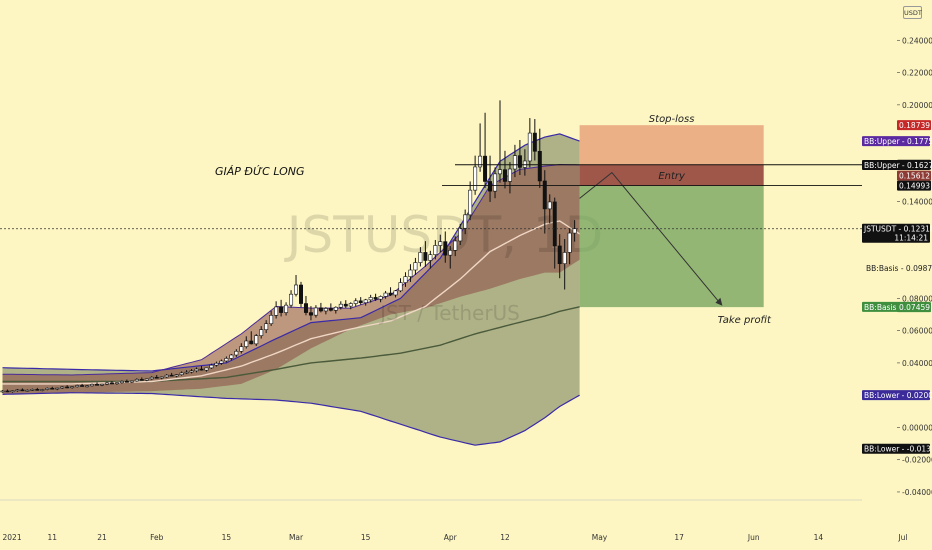  Describe the element at coordinates (899, 268) in the screenshot. I see `basis-value-label: BB:Basis - 0.09875` at that location.